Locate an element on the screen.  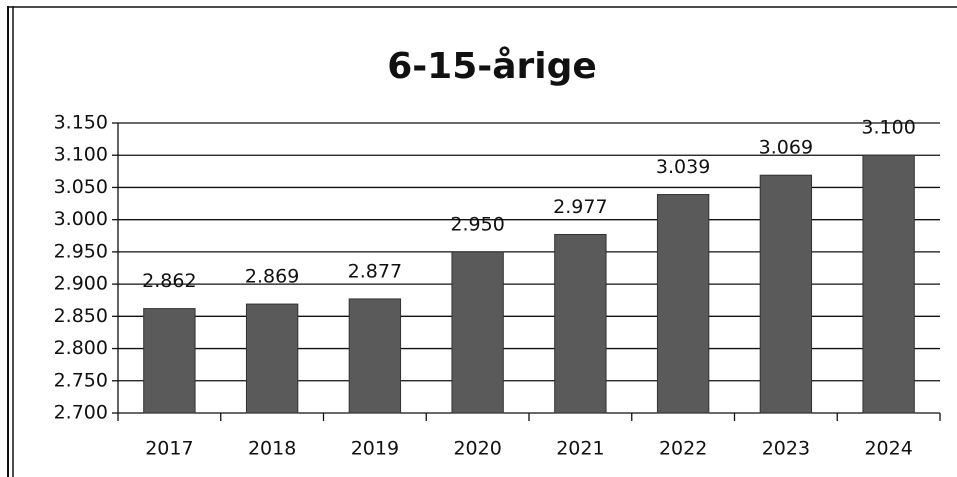
data-label: 2.950 is located at coordinates (477, 224).